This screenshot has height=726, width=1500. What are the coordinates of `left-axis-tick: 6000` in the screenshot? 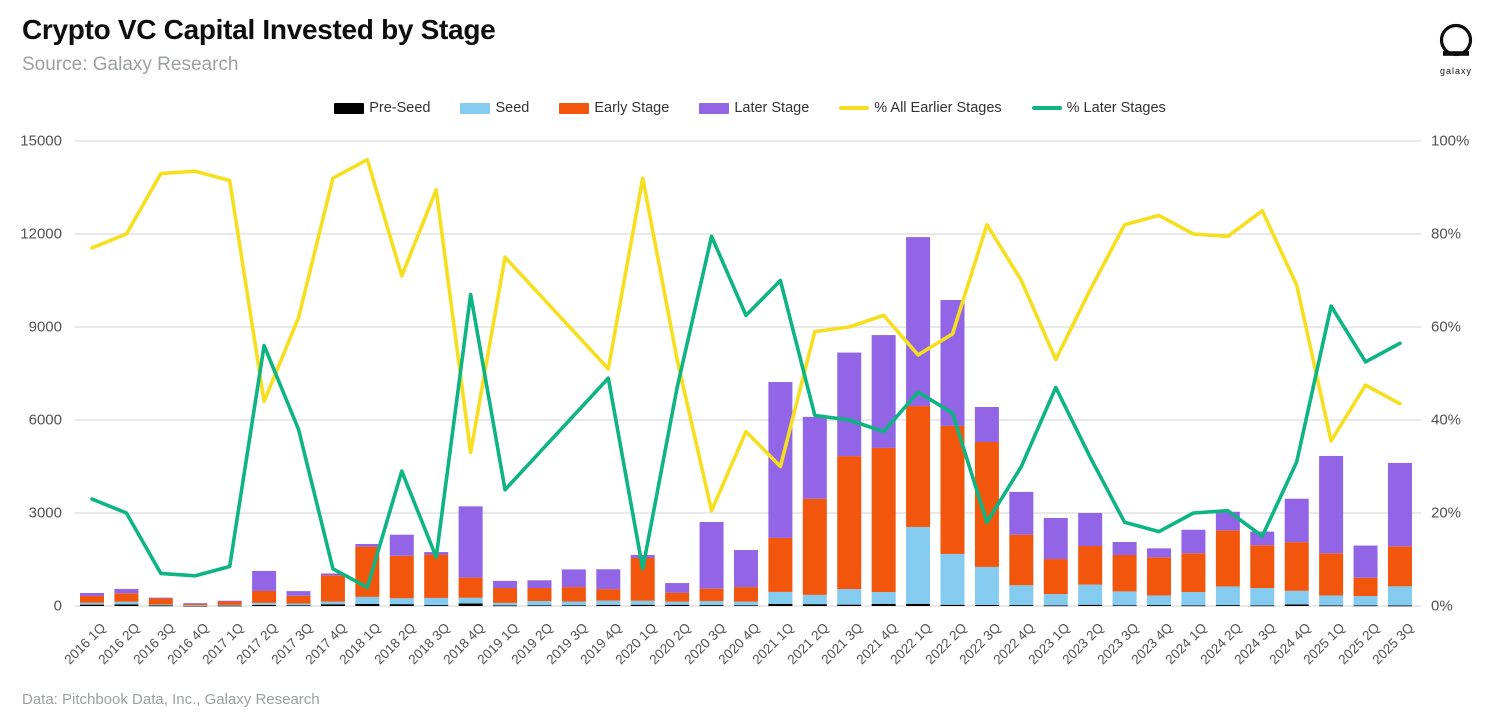 It's located at (45, 420).